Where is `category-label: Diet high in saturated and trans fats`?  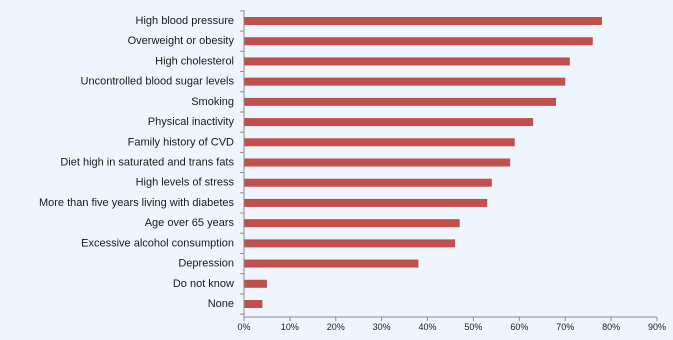 category-label: Diet high in saturated and trans fats is located at coordinates (147, 163).